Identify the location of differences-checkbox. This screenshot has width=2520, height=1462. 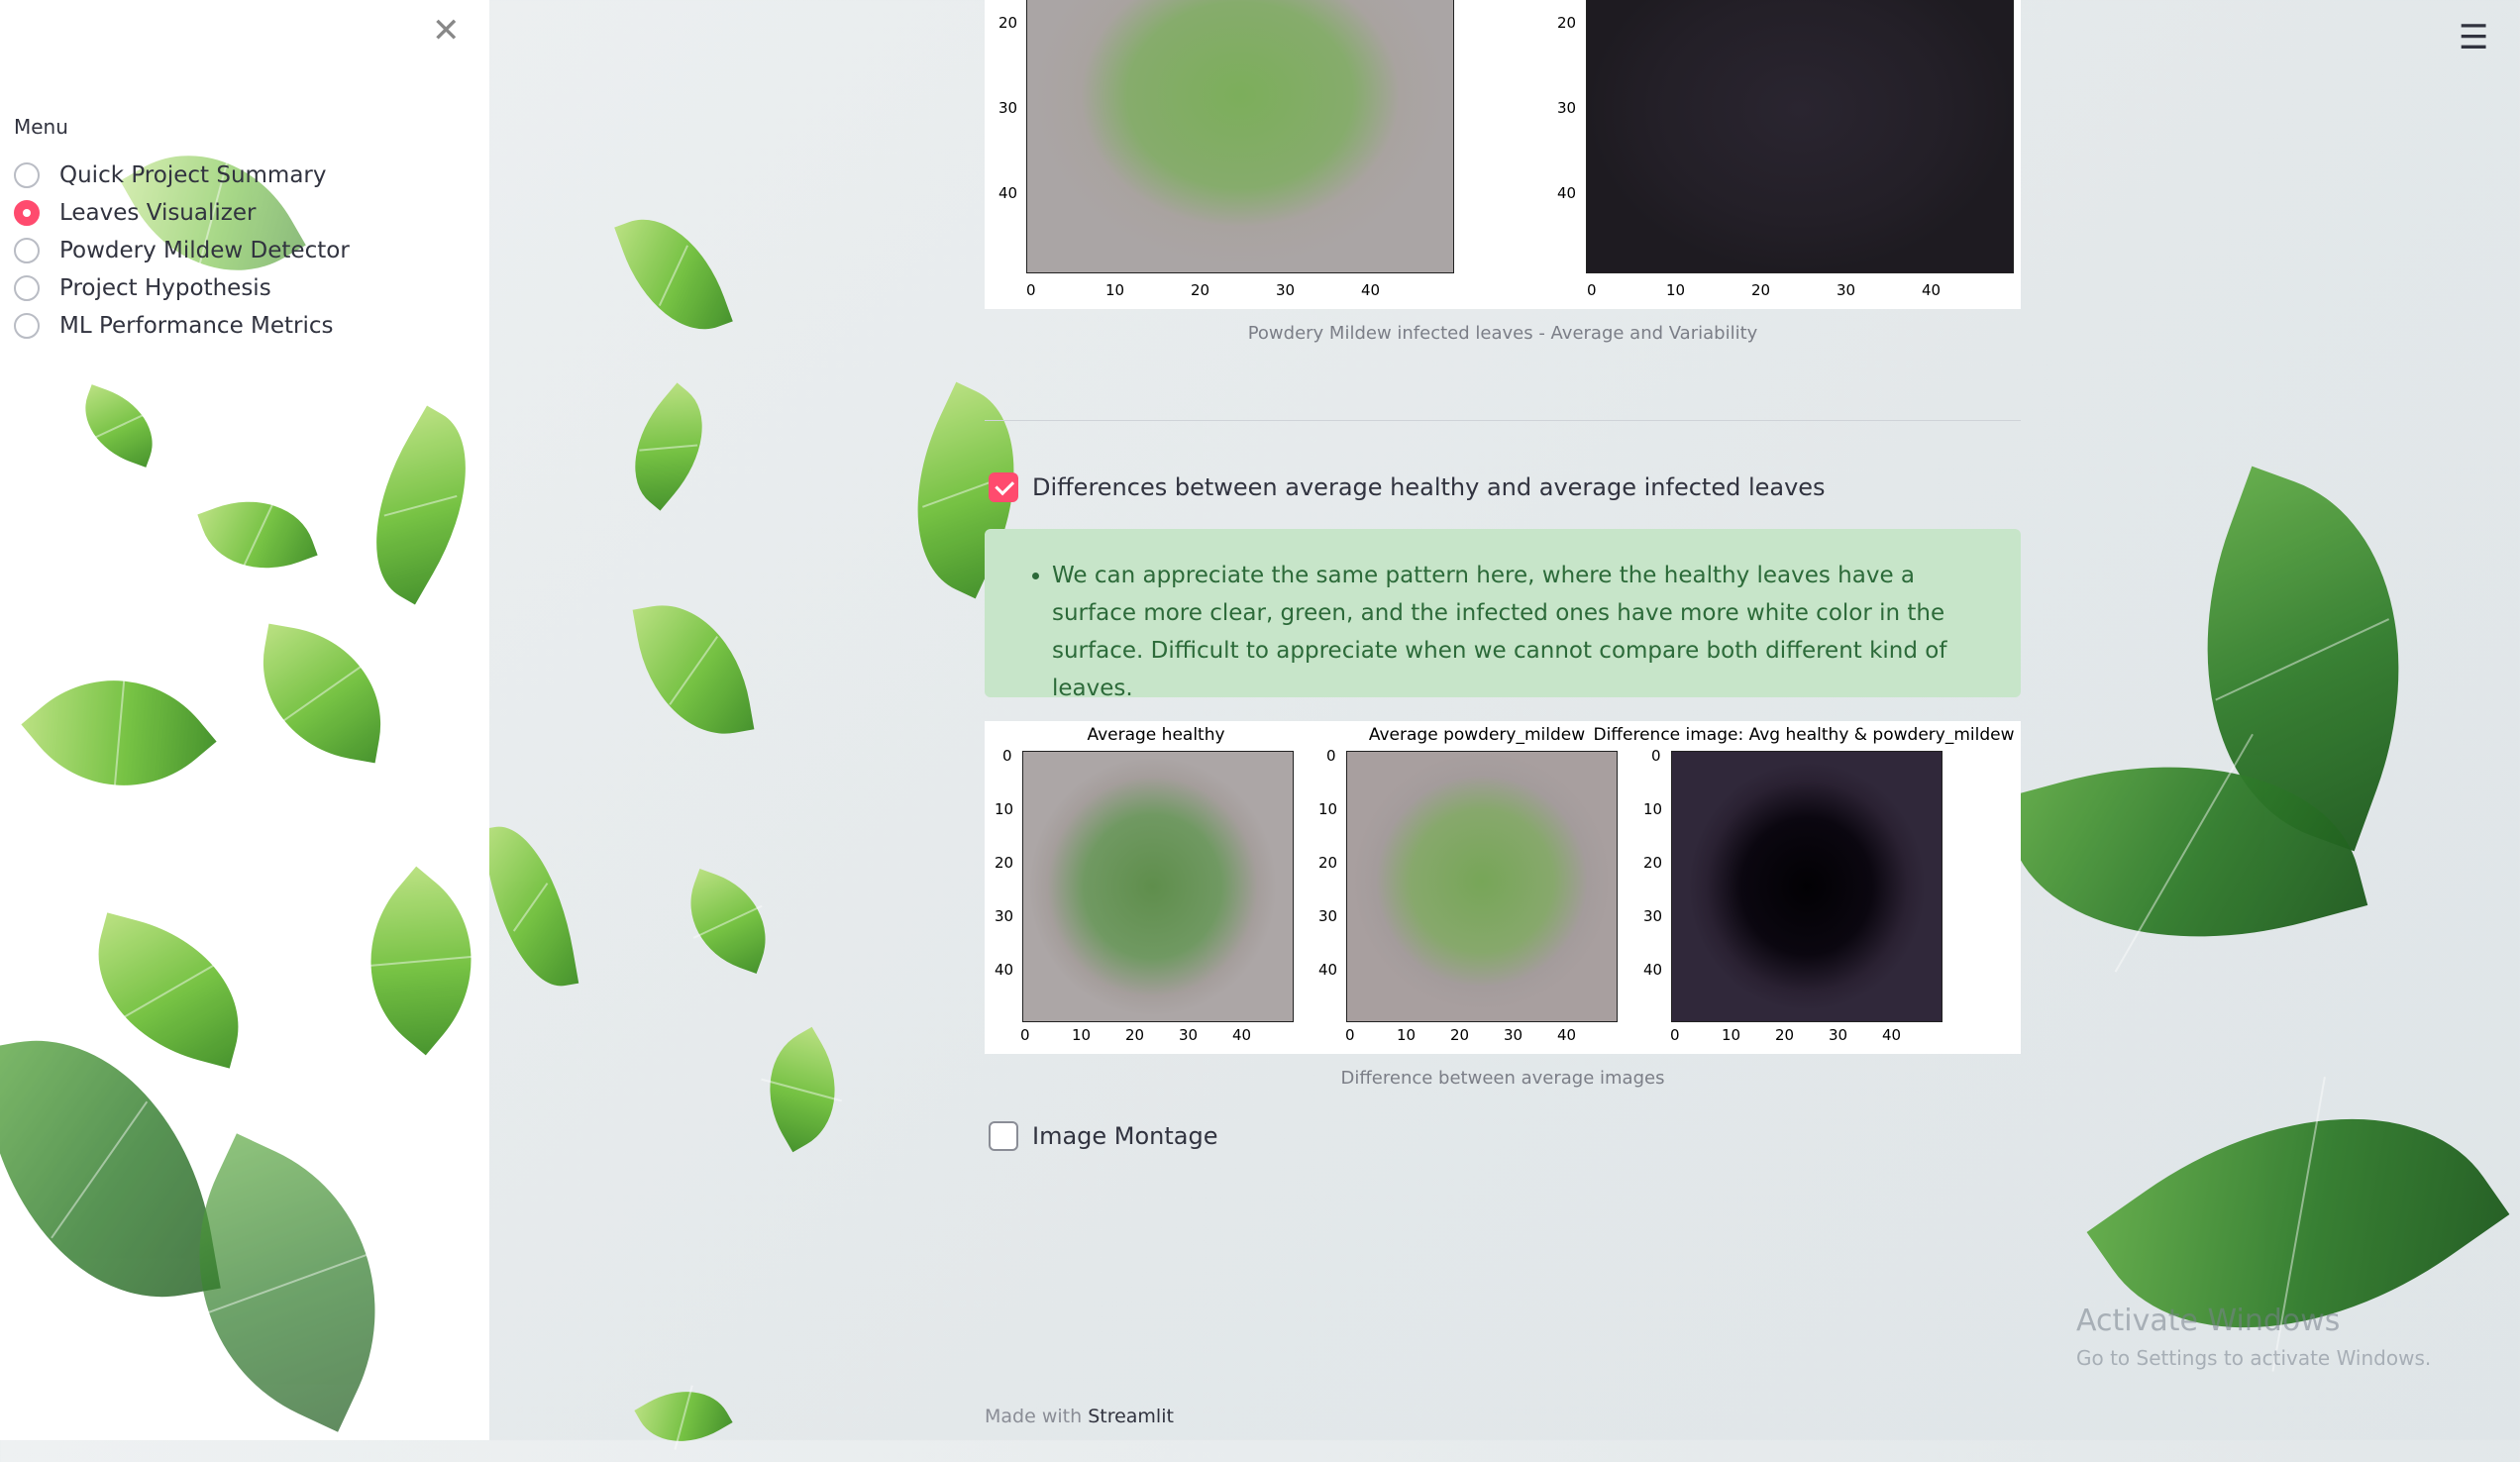
(1003, 487).